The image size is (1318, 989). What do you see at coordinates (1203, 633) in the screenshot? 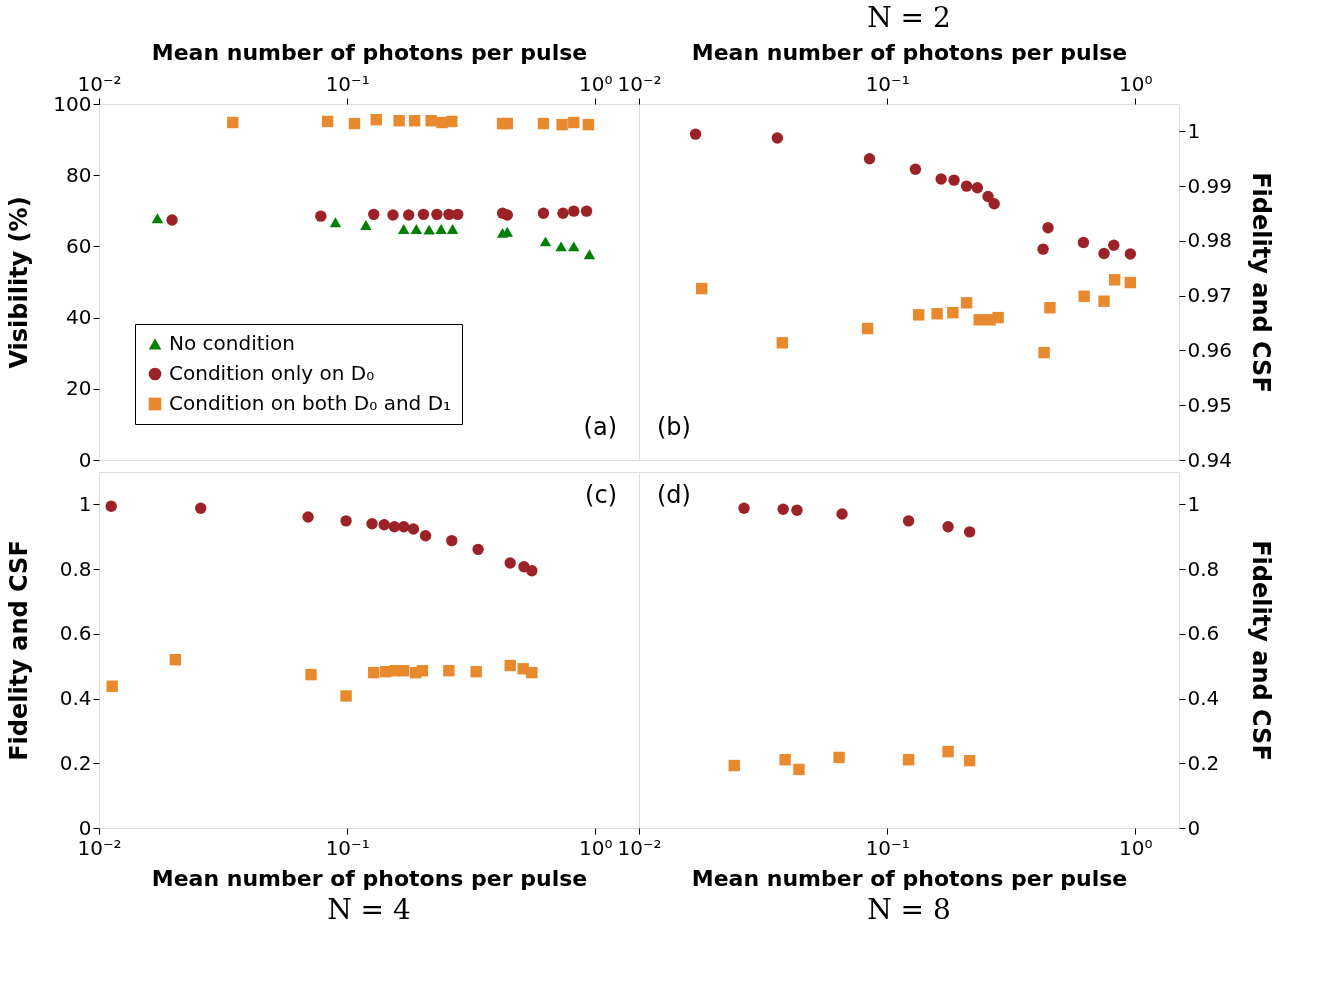
I see `y2-tick-label: 0.6` at bounding box center [1203, 633].